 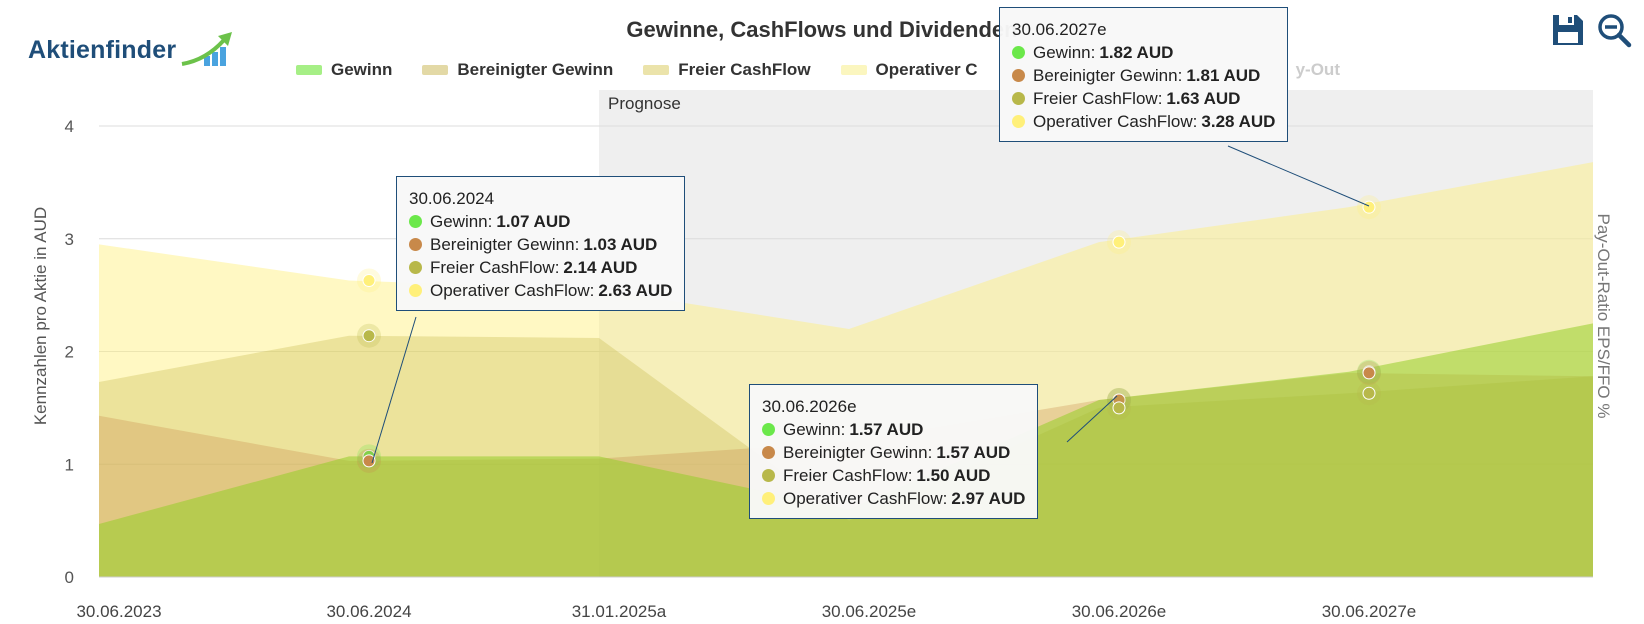 What do you see at coordinates (988, 498) in the screenshot?
I see `tooltip-value: 2.97 AUD` at bounding box center [988, 498].